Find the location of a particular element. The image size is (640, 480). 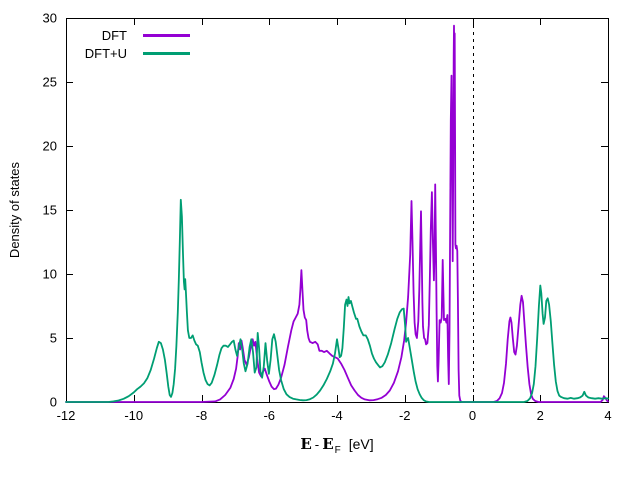

y-tick-label: 30 is located at coordinates (50, 18).